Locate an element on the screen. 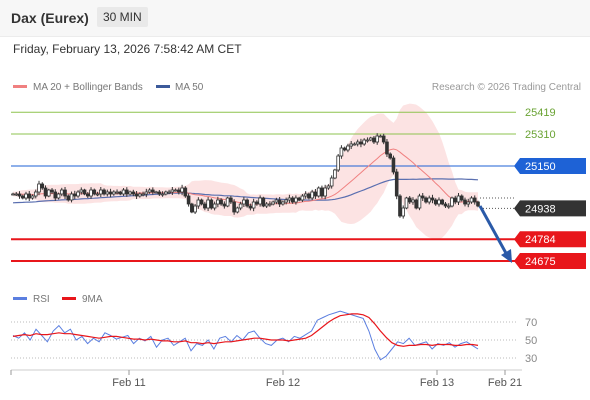 The image size is (590, 400). timestamp: Friday, February 13, 2026 7:58:42 AM CET is located at coordinates (127, 49).